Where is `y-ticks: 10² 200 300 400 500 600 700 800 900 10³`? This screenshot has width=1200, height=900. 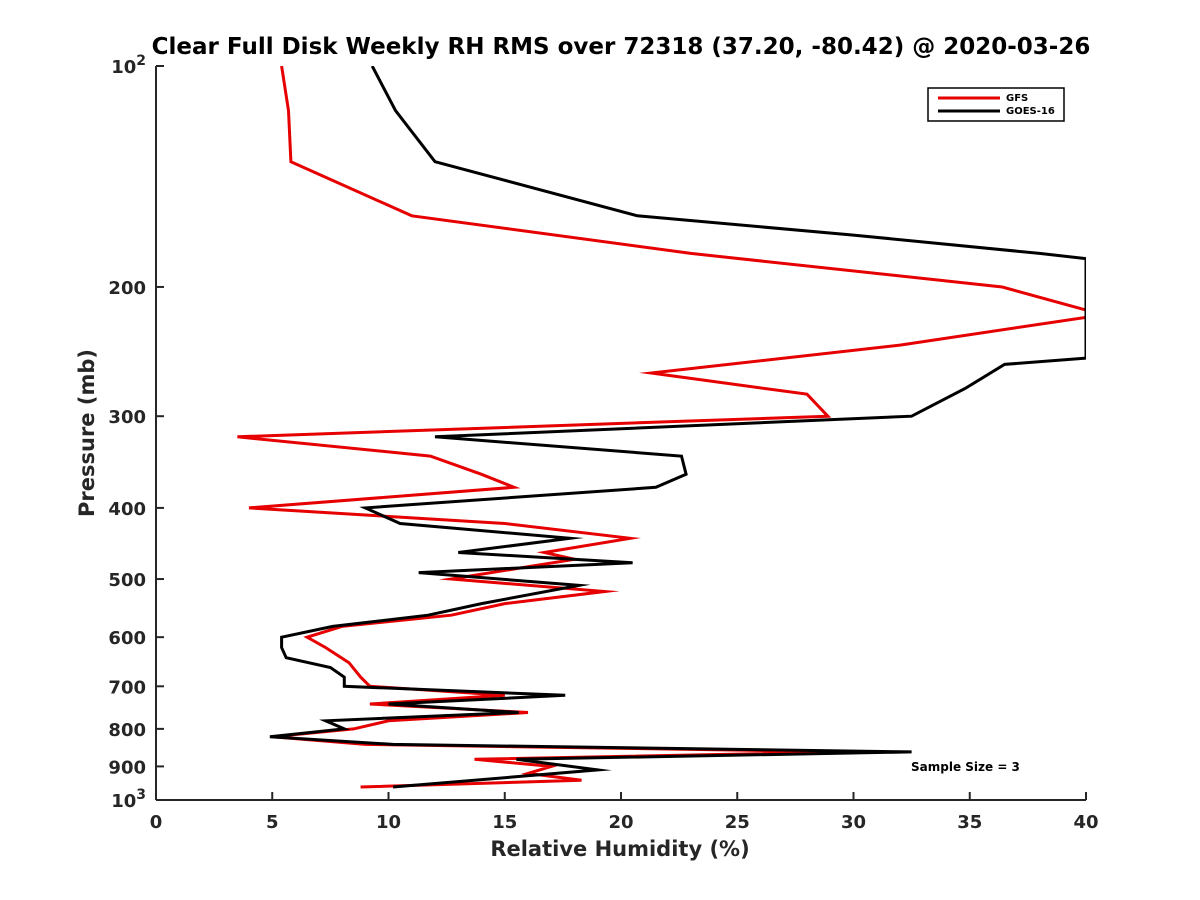
y-ticks: 10² 200 300 400 500 600 700 800 900 10³ is located at coordinates (136, 432).